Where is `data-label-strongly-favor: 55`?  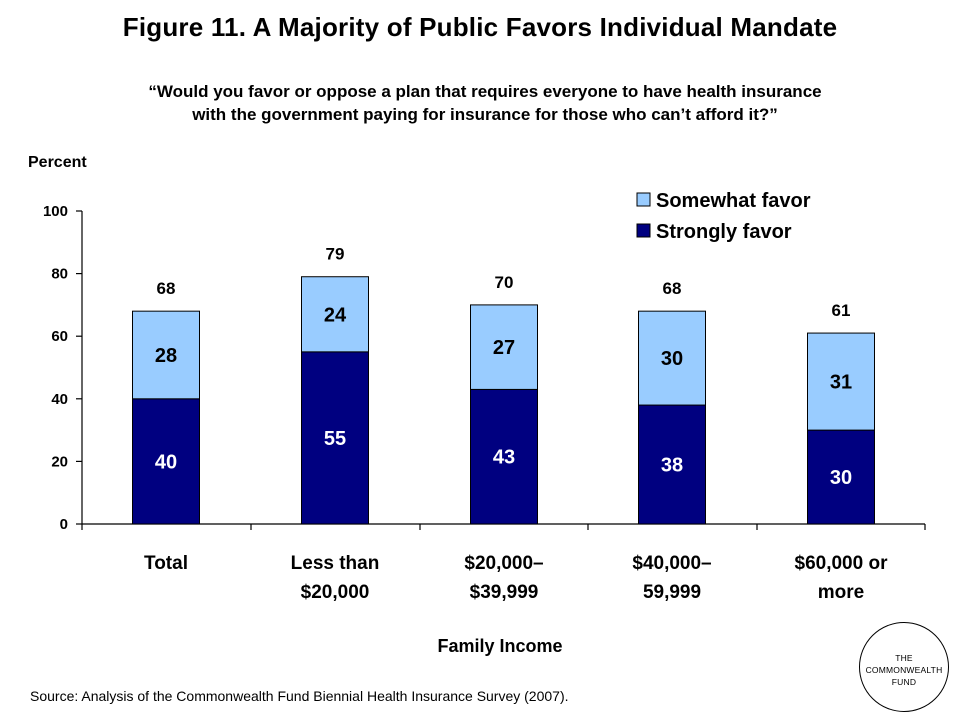
data-label-strongly-favor: 55 is located at coordinates (335, 439).